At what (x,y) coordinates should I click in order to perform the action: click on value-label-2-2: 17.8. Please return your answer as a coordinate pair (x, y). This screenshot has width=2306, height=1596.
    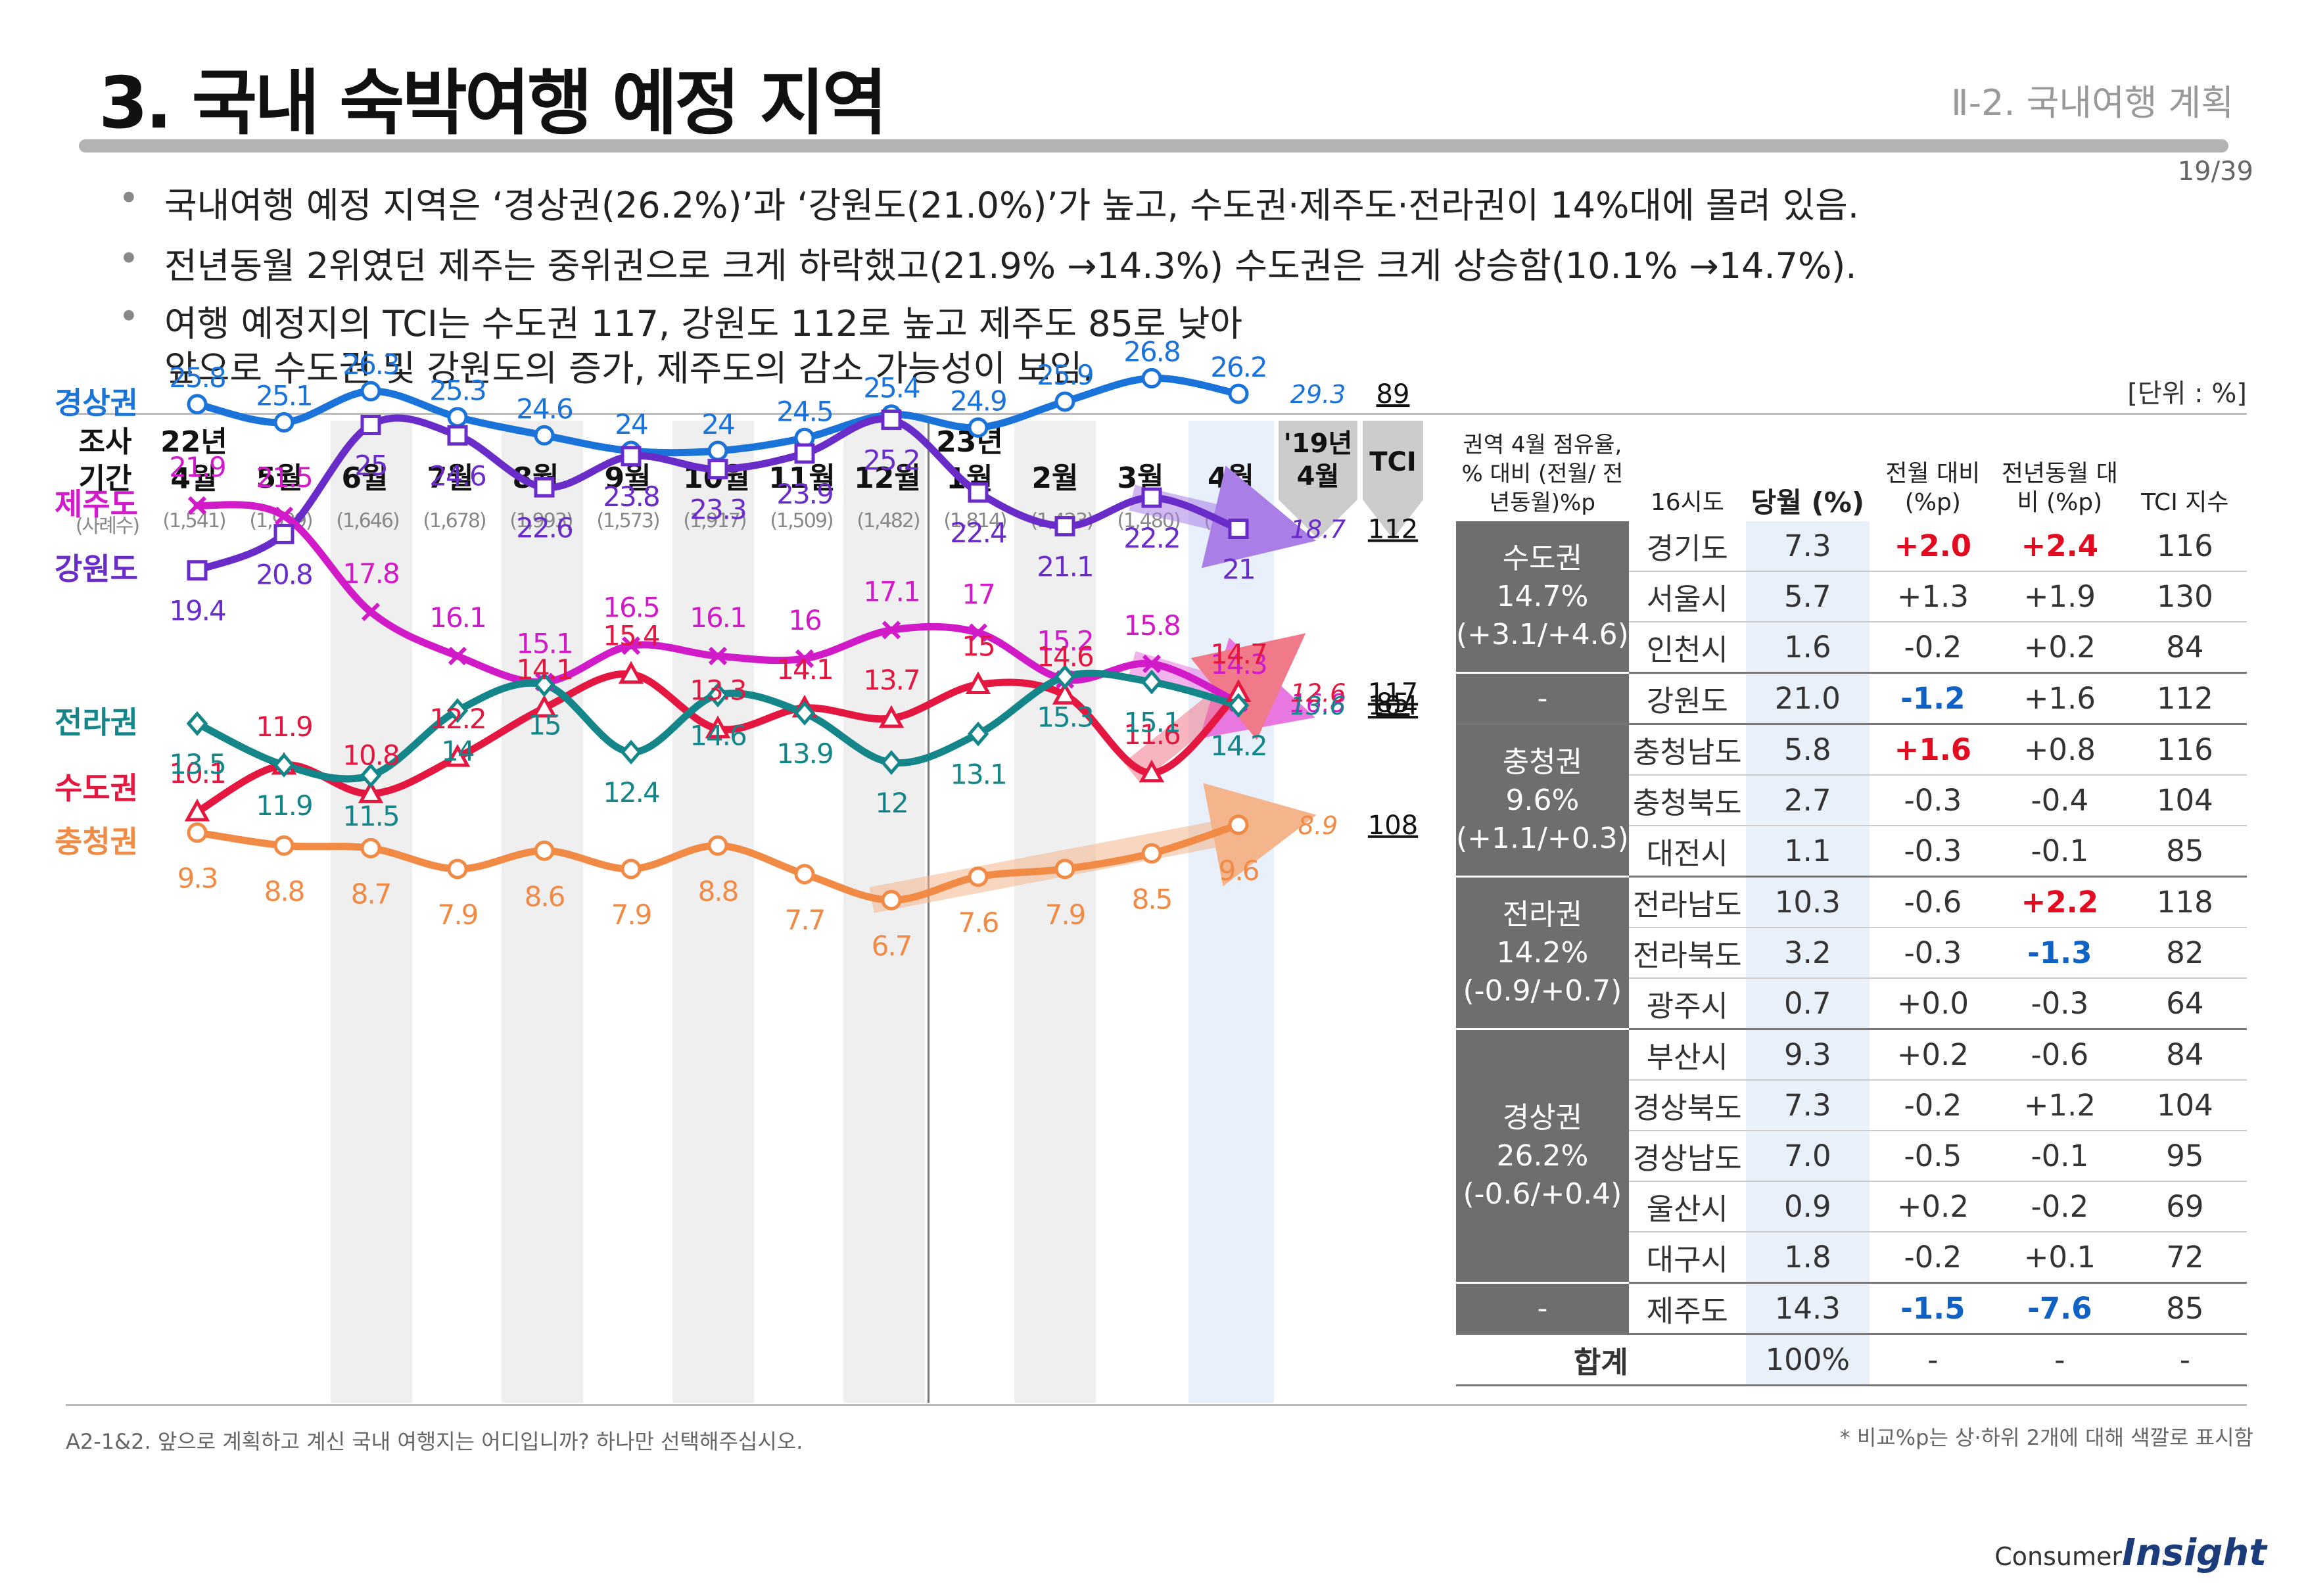
    Looking at the image, I should click on (370, 573).